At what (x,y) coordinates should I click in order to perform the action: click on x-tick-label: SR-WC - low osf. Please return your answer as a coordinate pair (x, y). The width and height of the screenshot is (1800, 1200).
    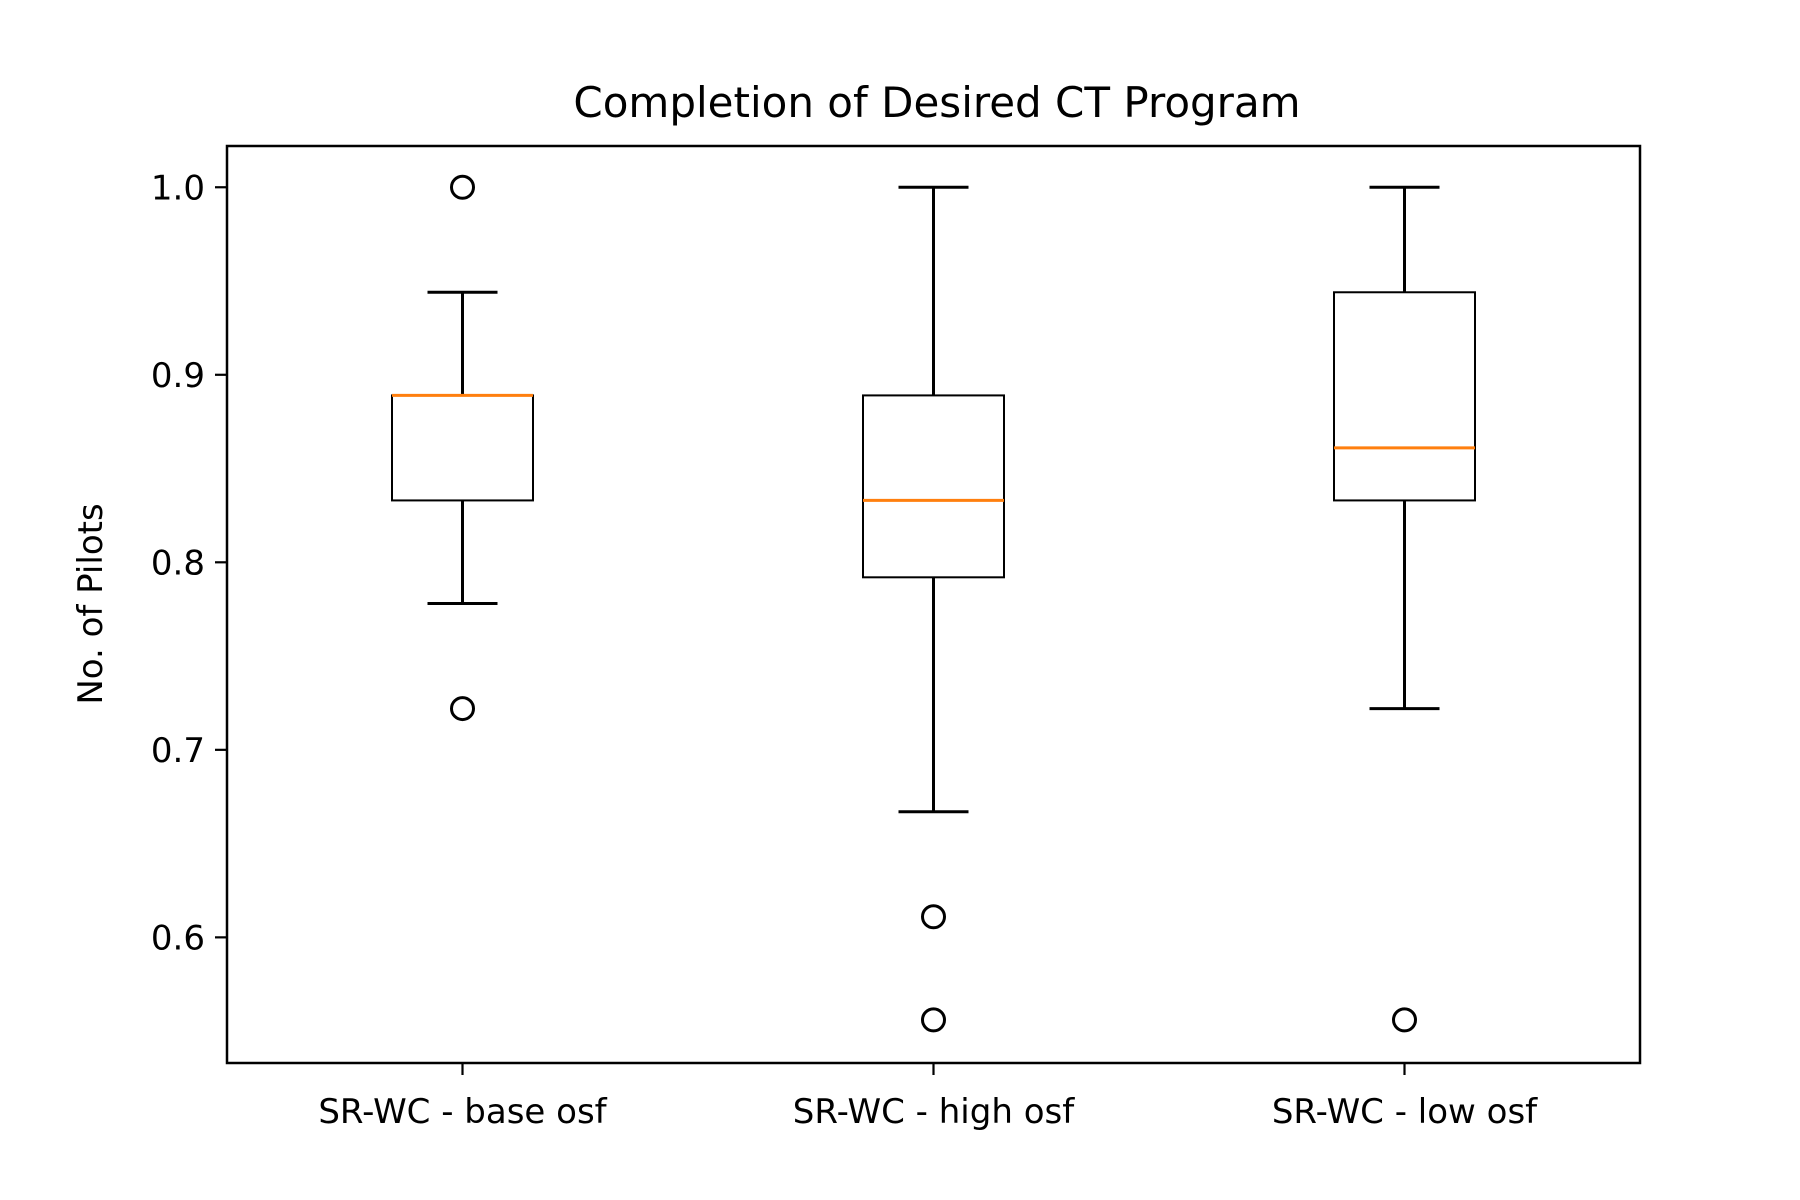
    Looking at the image, I should click on (1405, 1112).